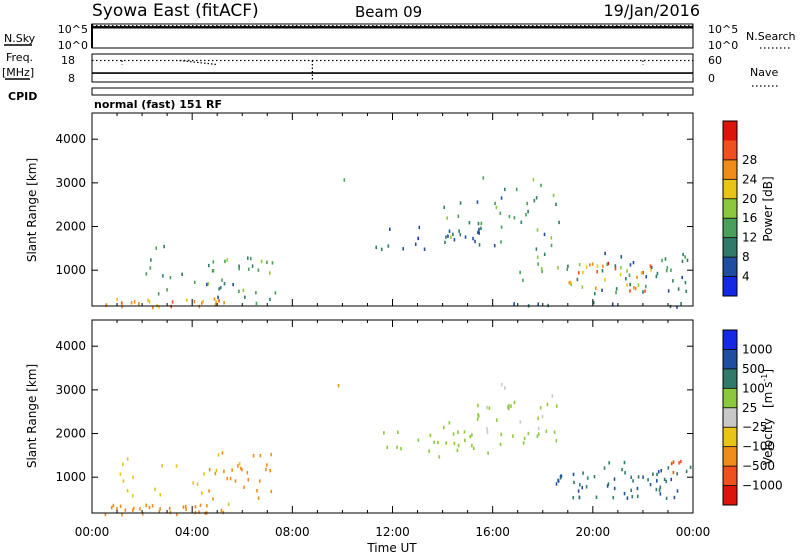 The height and width of the screenshot is (554, 800). Describe the element at coordinates (768, 208) in the screenshot. I see `power-scale-label: Power [dB]` at that location.